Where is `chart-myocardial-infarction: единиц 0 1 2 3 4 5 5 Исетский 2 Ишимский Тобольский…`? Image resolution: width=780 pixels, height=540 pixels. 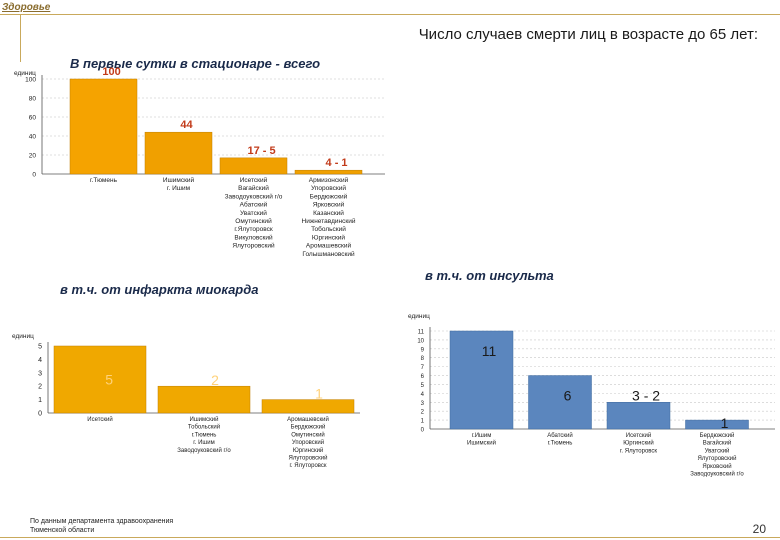
chart-myocardial-infarction: единиц 0 1 2 3 4 5 5 Исетский 2 Ишимский Тобольский… is located at coordinates (186, 401).